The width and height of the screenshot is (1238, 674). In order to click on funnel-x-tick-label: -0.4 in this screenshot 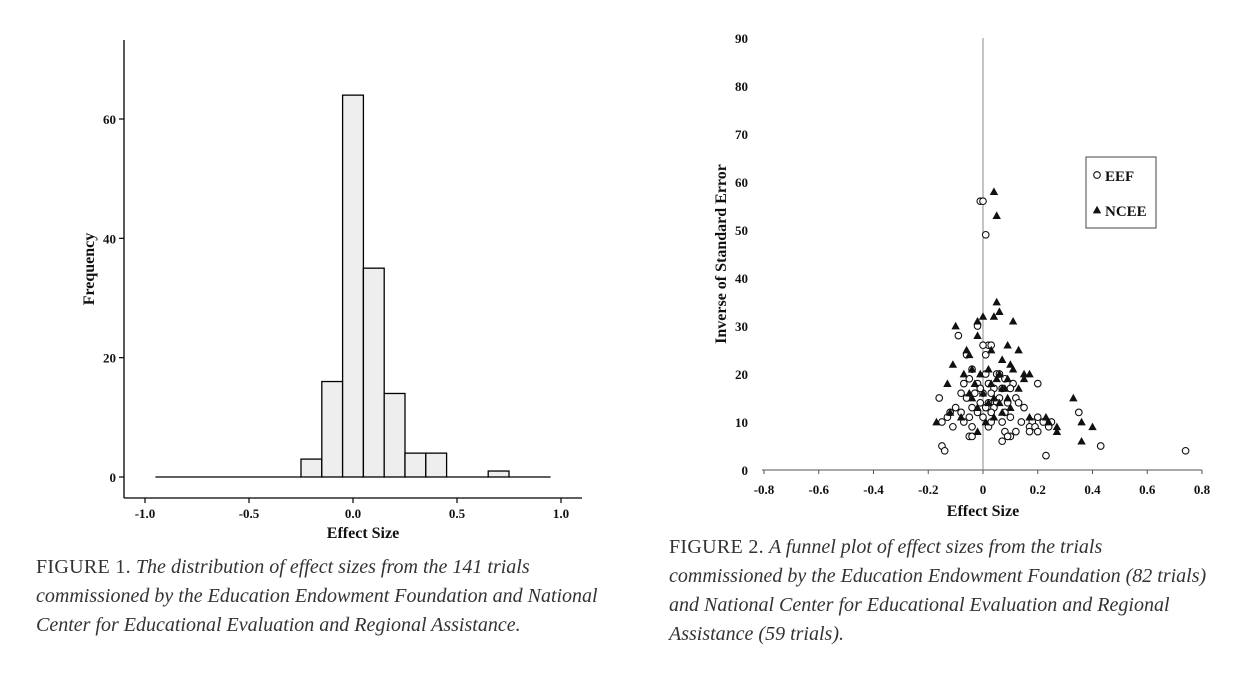, I will do `click(873, 489)`.